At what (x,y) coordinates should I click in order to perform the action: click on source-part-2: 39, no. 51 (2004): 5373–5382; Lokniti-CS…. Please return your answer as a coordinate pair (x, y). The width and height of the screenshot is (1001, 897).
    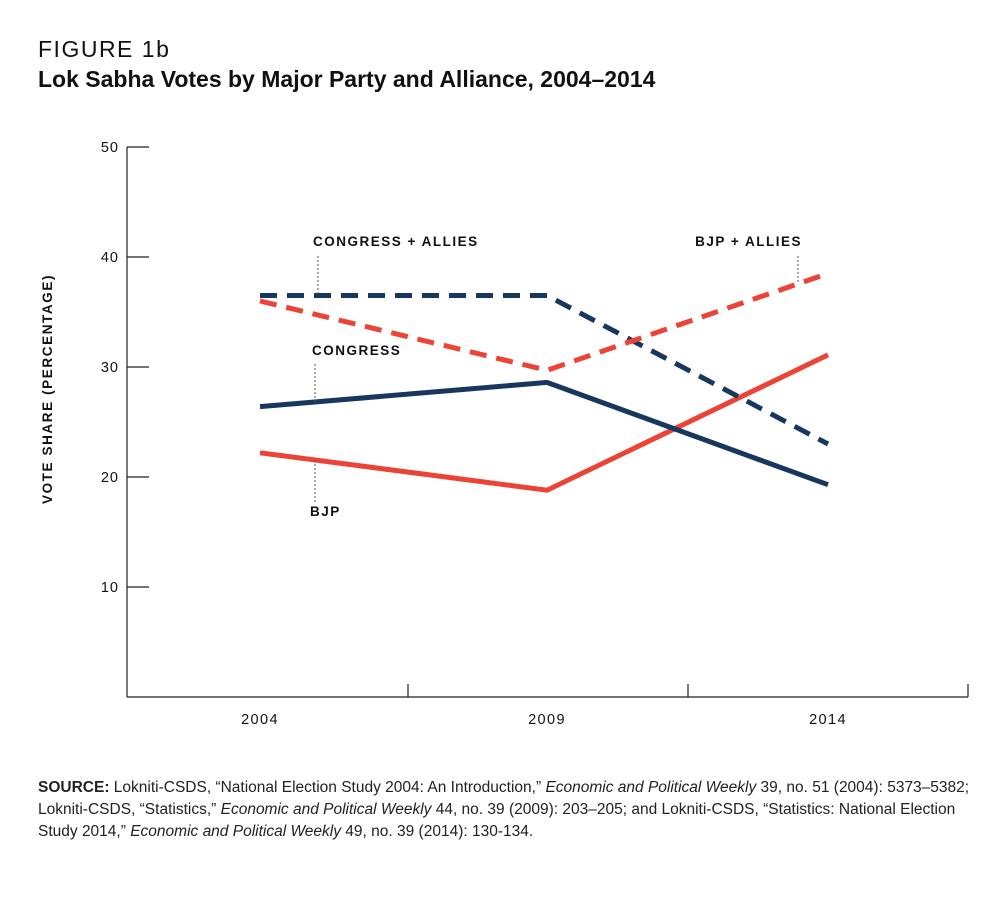
    Looking at the image, I should click on (504, 798).